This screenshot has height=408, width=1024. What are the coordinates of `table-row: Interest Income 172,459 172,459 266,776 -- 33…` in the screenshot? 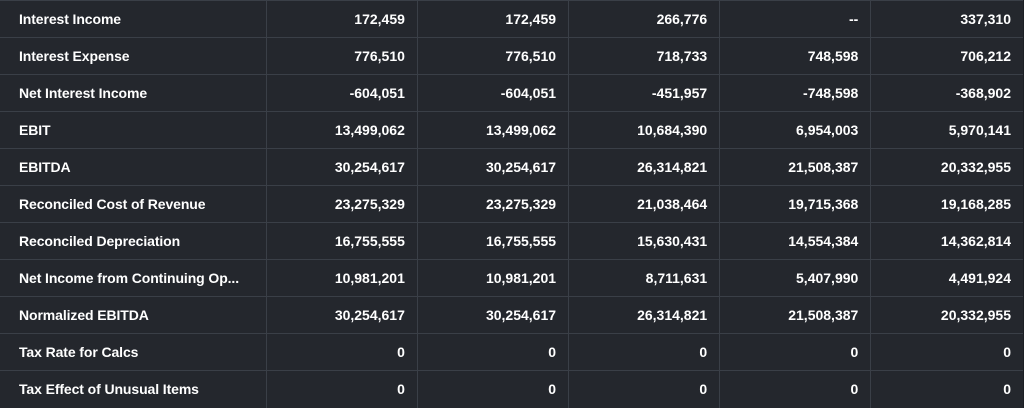 It's located at (511, 19).